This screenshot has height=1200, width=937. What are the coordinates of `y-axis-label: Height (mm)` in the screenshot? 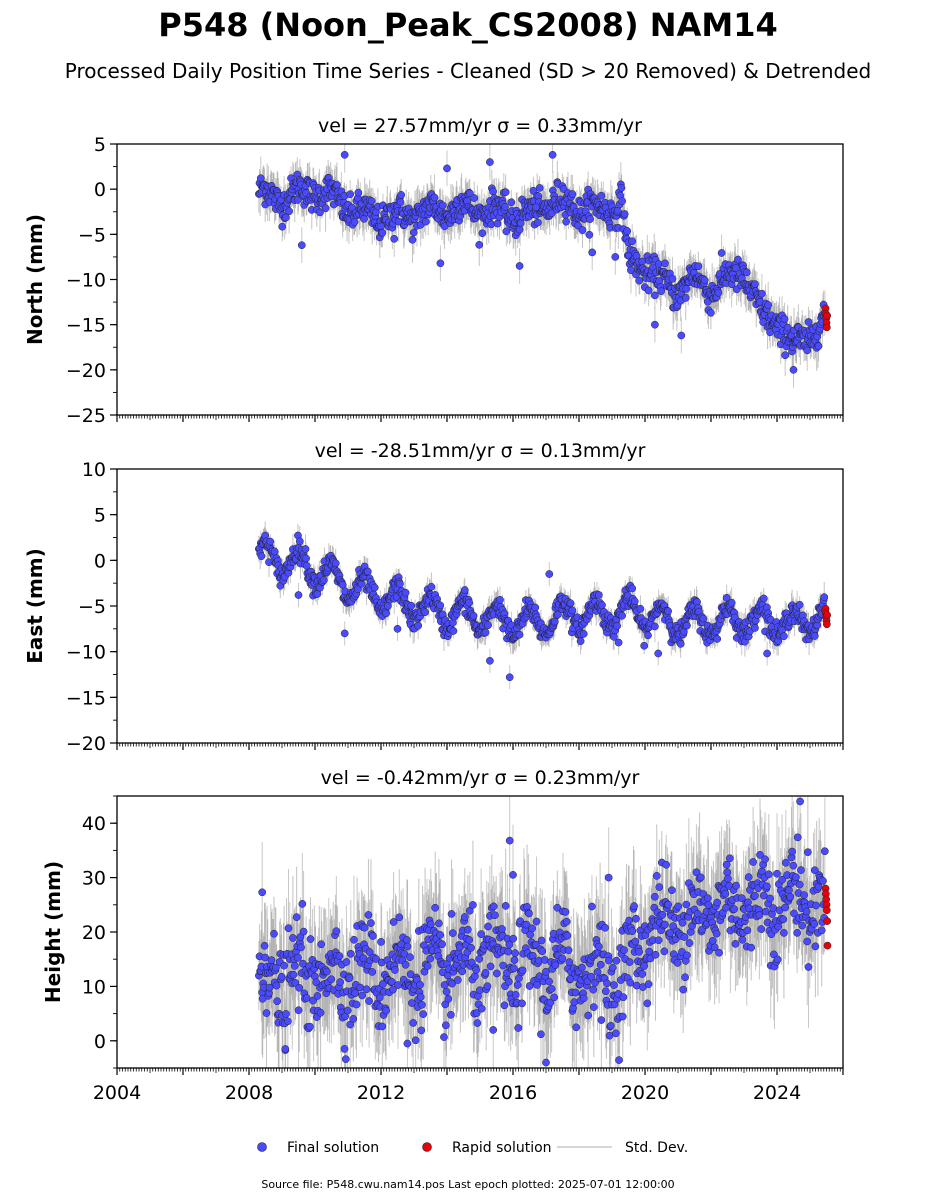 It's located at (53, 932).